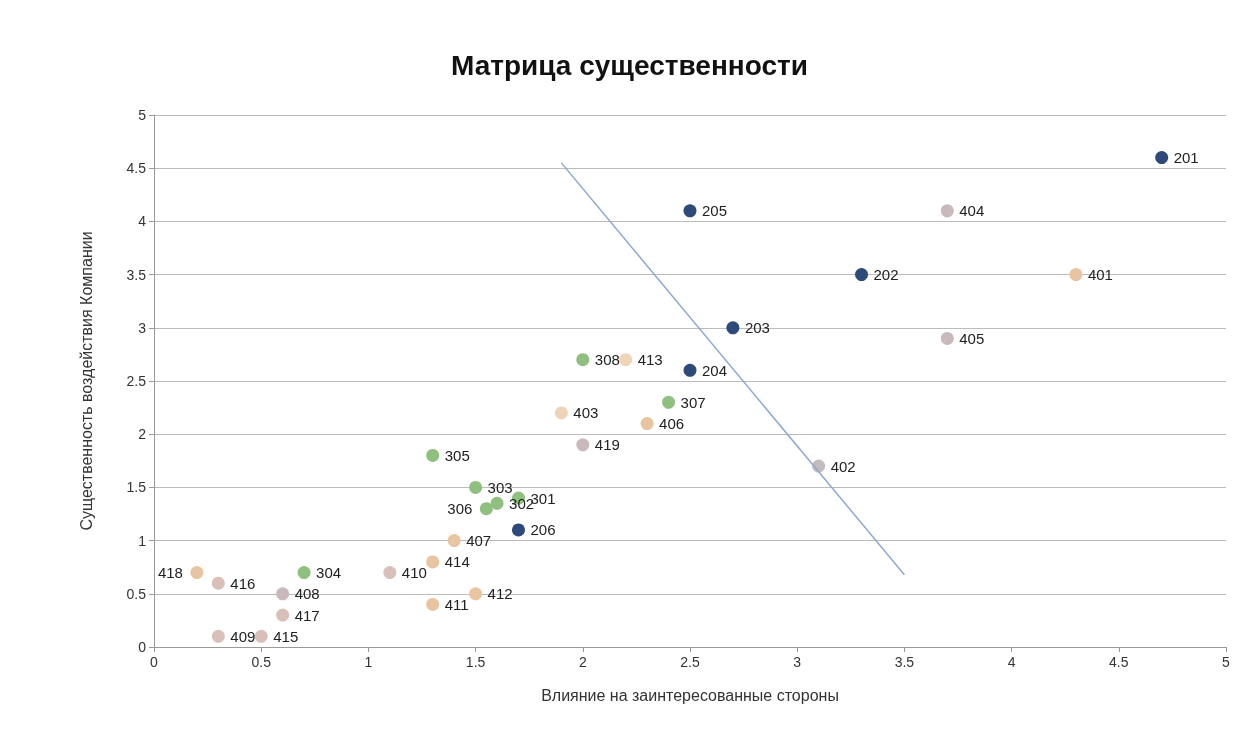  I want to click on x-tick-label: 4.5, so click(1119, 662).